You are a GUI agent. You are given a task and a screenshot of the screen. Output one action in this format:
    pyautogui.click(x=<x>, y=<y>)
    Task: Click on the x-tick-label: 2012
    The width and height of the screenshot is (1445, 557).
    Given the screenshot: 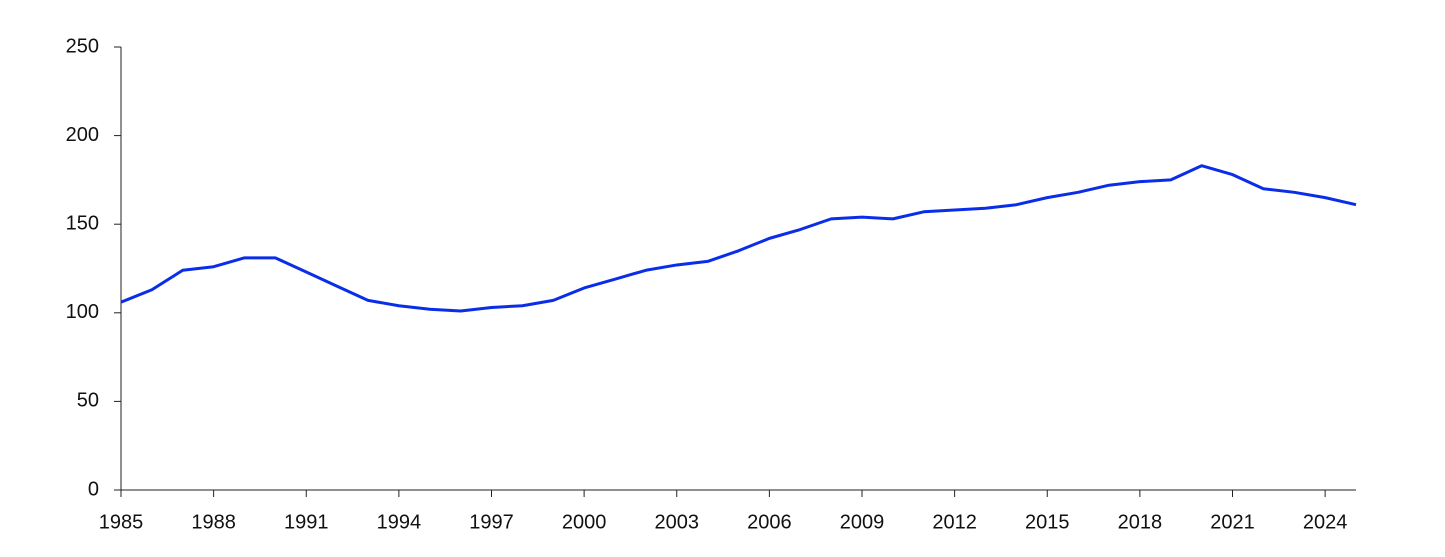 What is the action you would take?
    pyautogui.click(x=954, y=522)
    